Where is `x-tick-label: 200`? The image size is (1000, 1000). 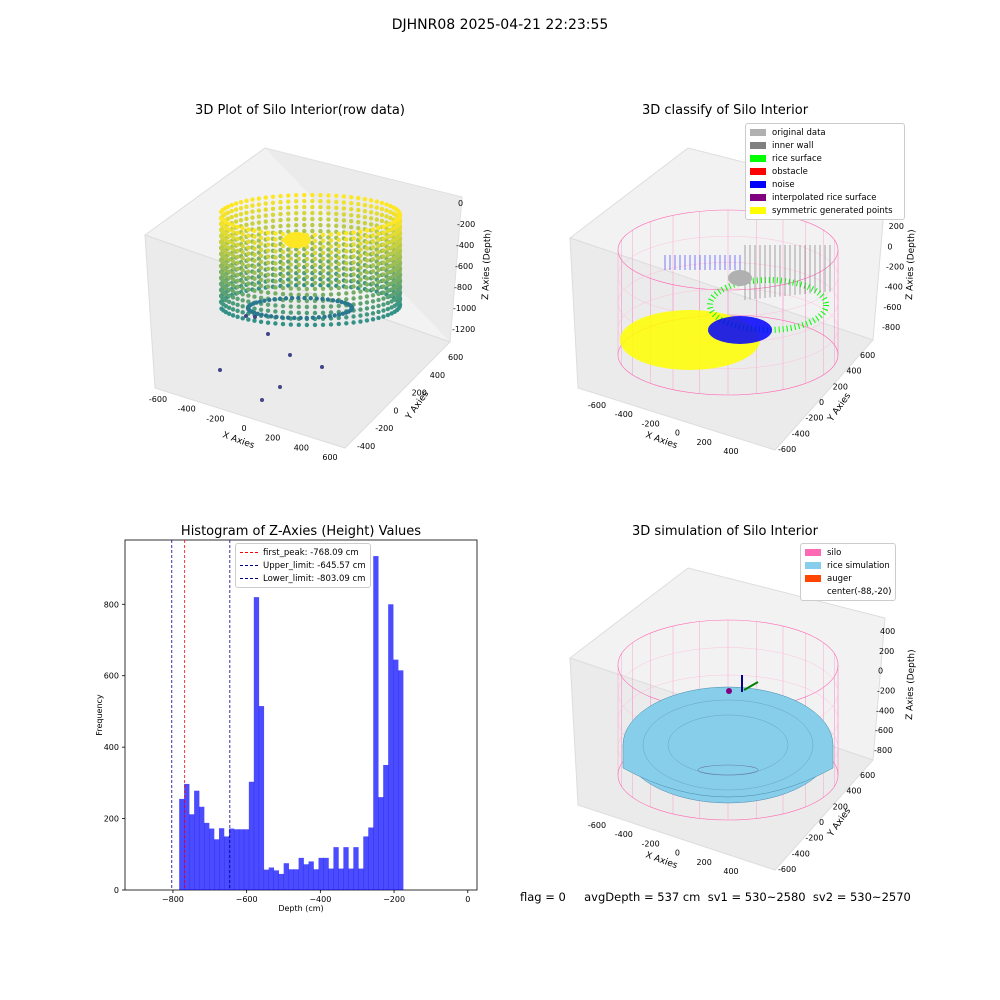 x-tick-label: 200 is located at coordinates (704, 862).